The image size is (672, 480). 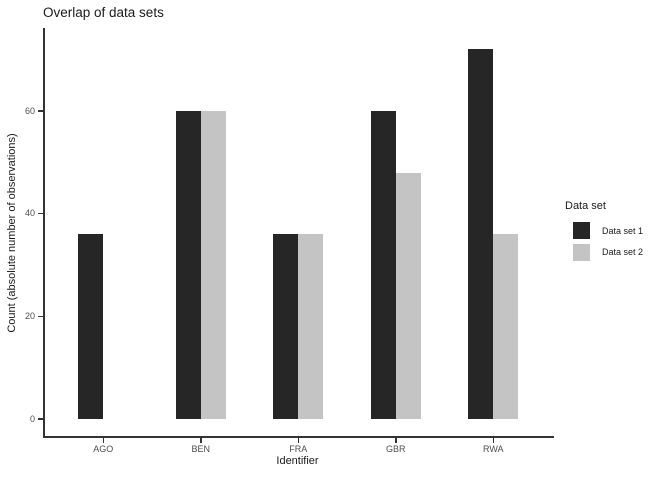 I want to click on legend-title: Data set, so click(x=585, y=206).